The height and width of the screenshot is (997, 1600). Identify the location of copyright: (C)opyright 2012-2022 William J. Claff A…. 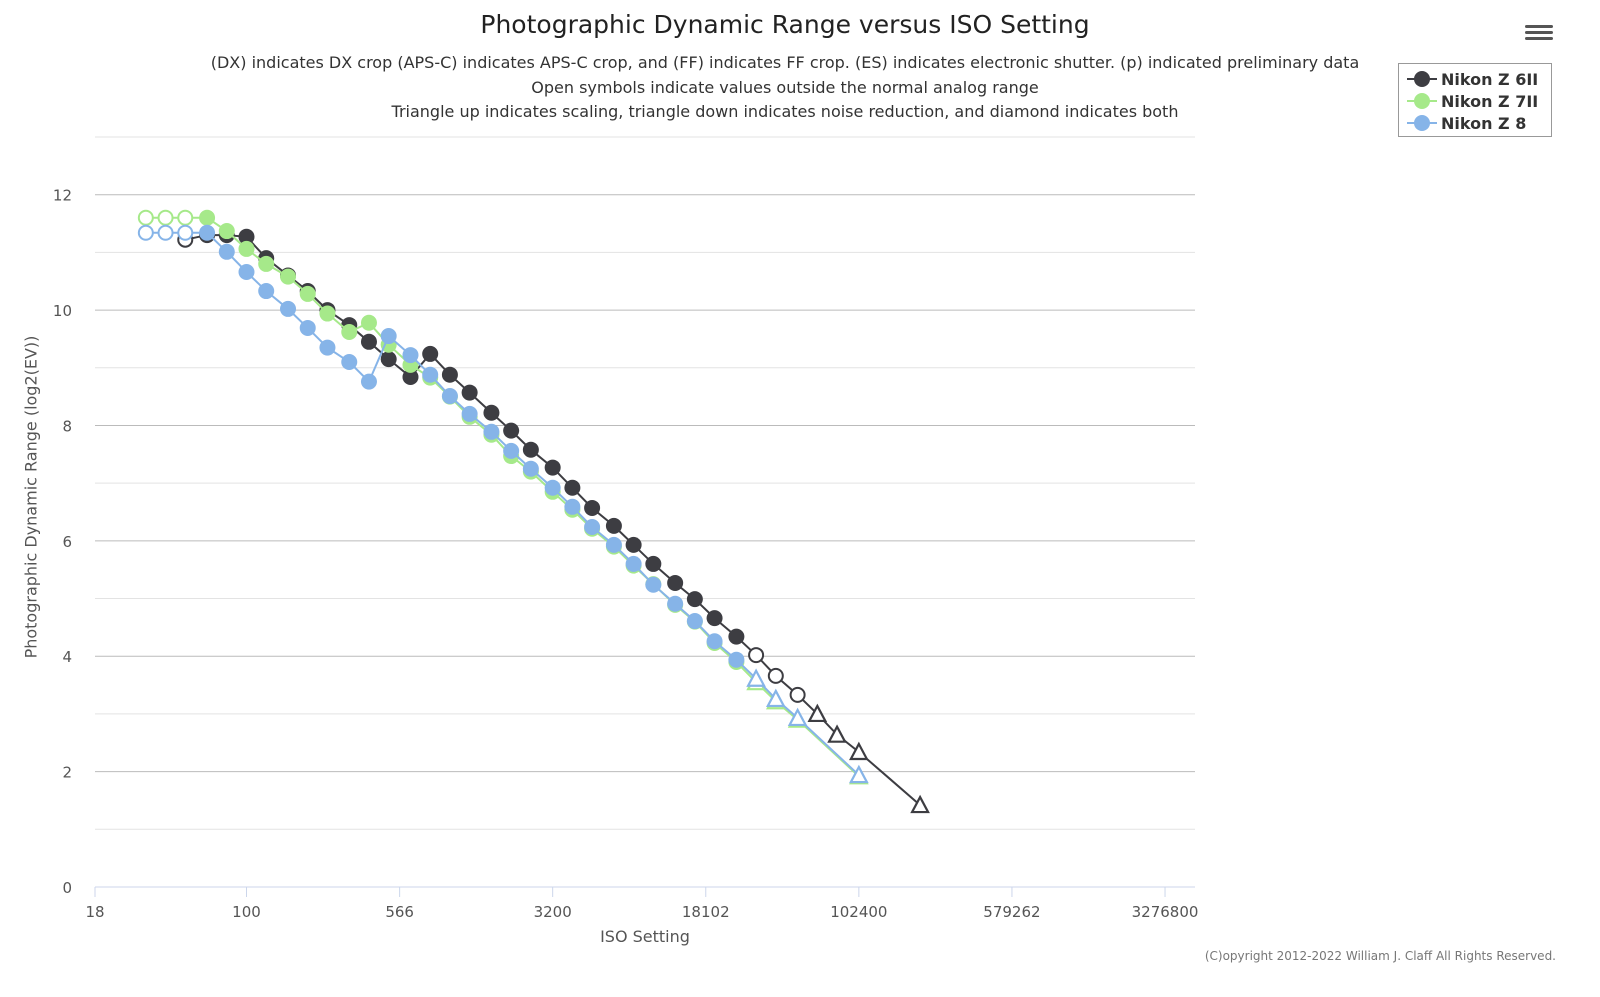
(1380, 956).